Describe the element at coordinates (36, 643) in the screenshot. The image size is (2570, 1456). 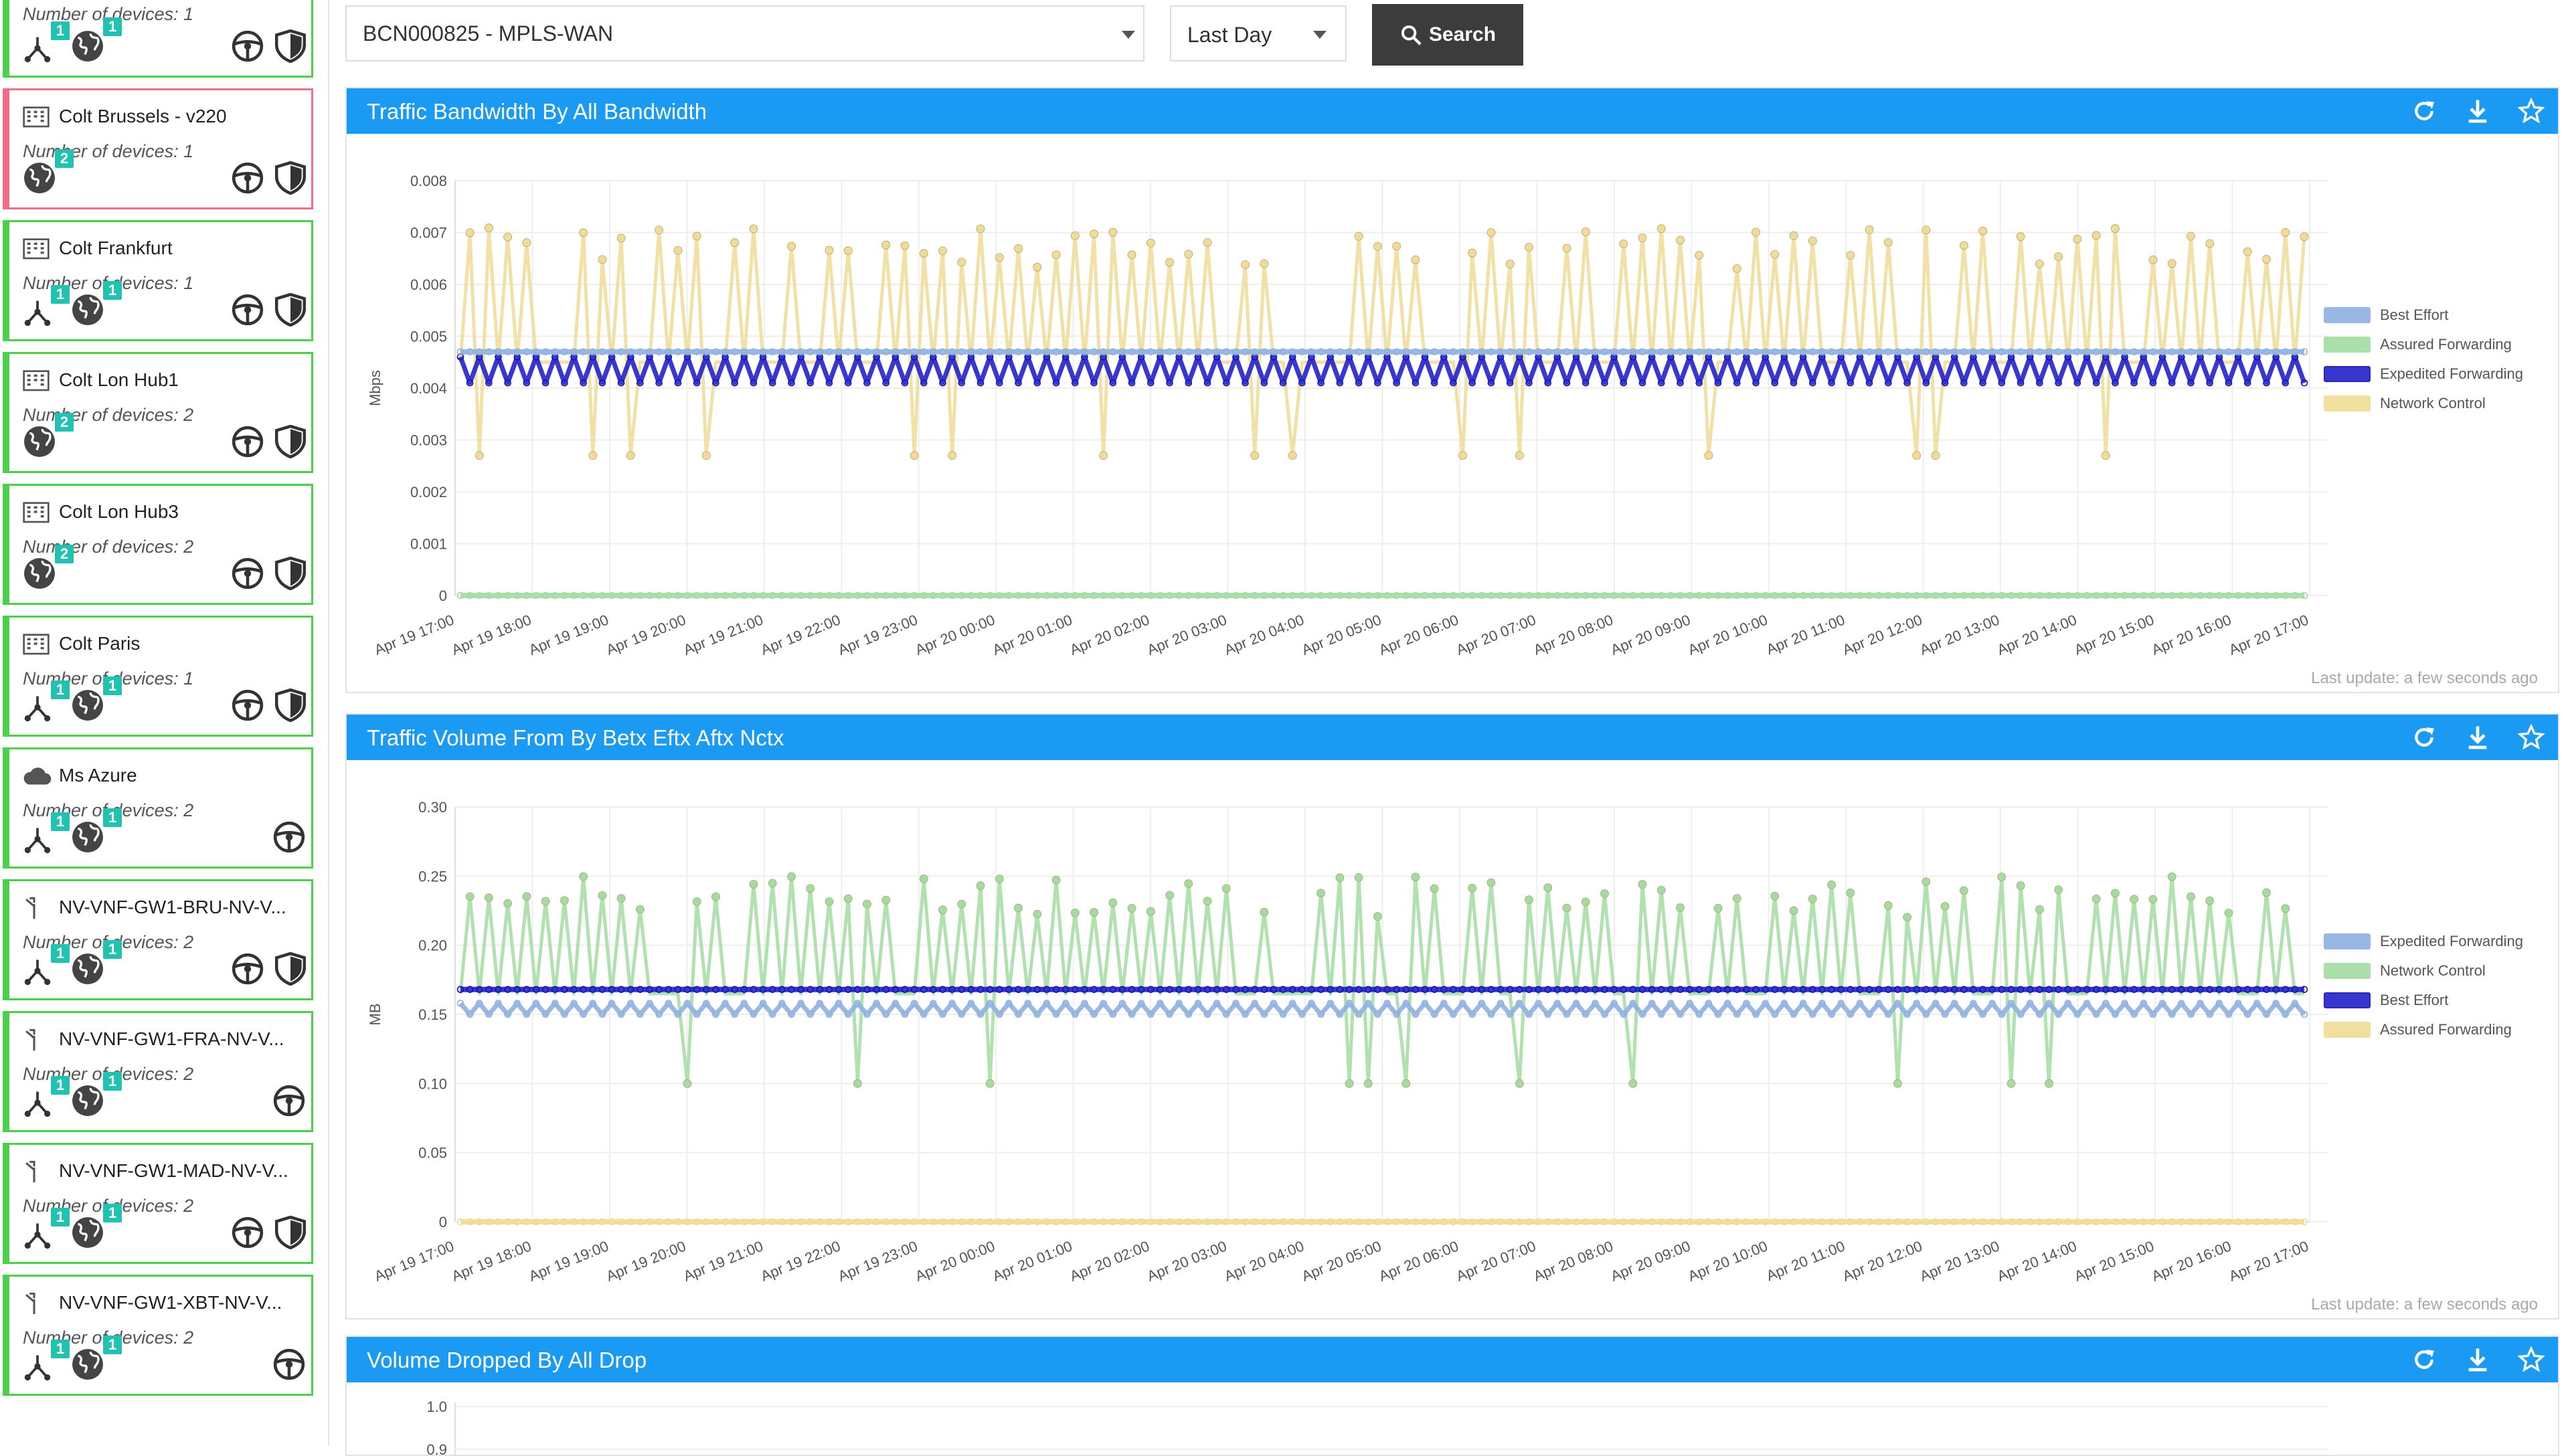
I see `building-icon` at that location.